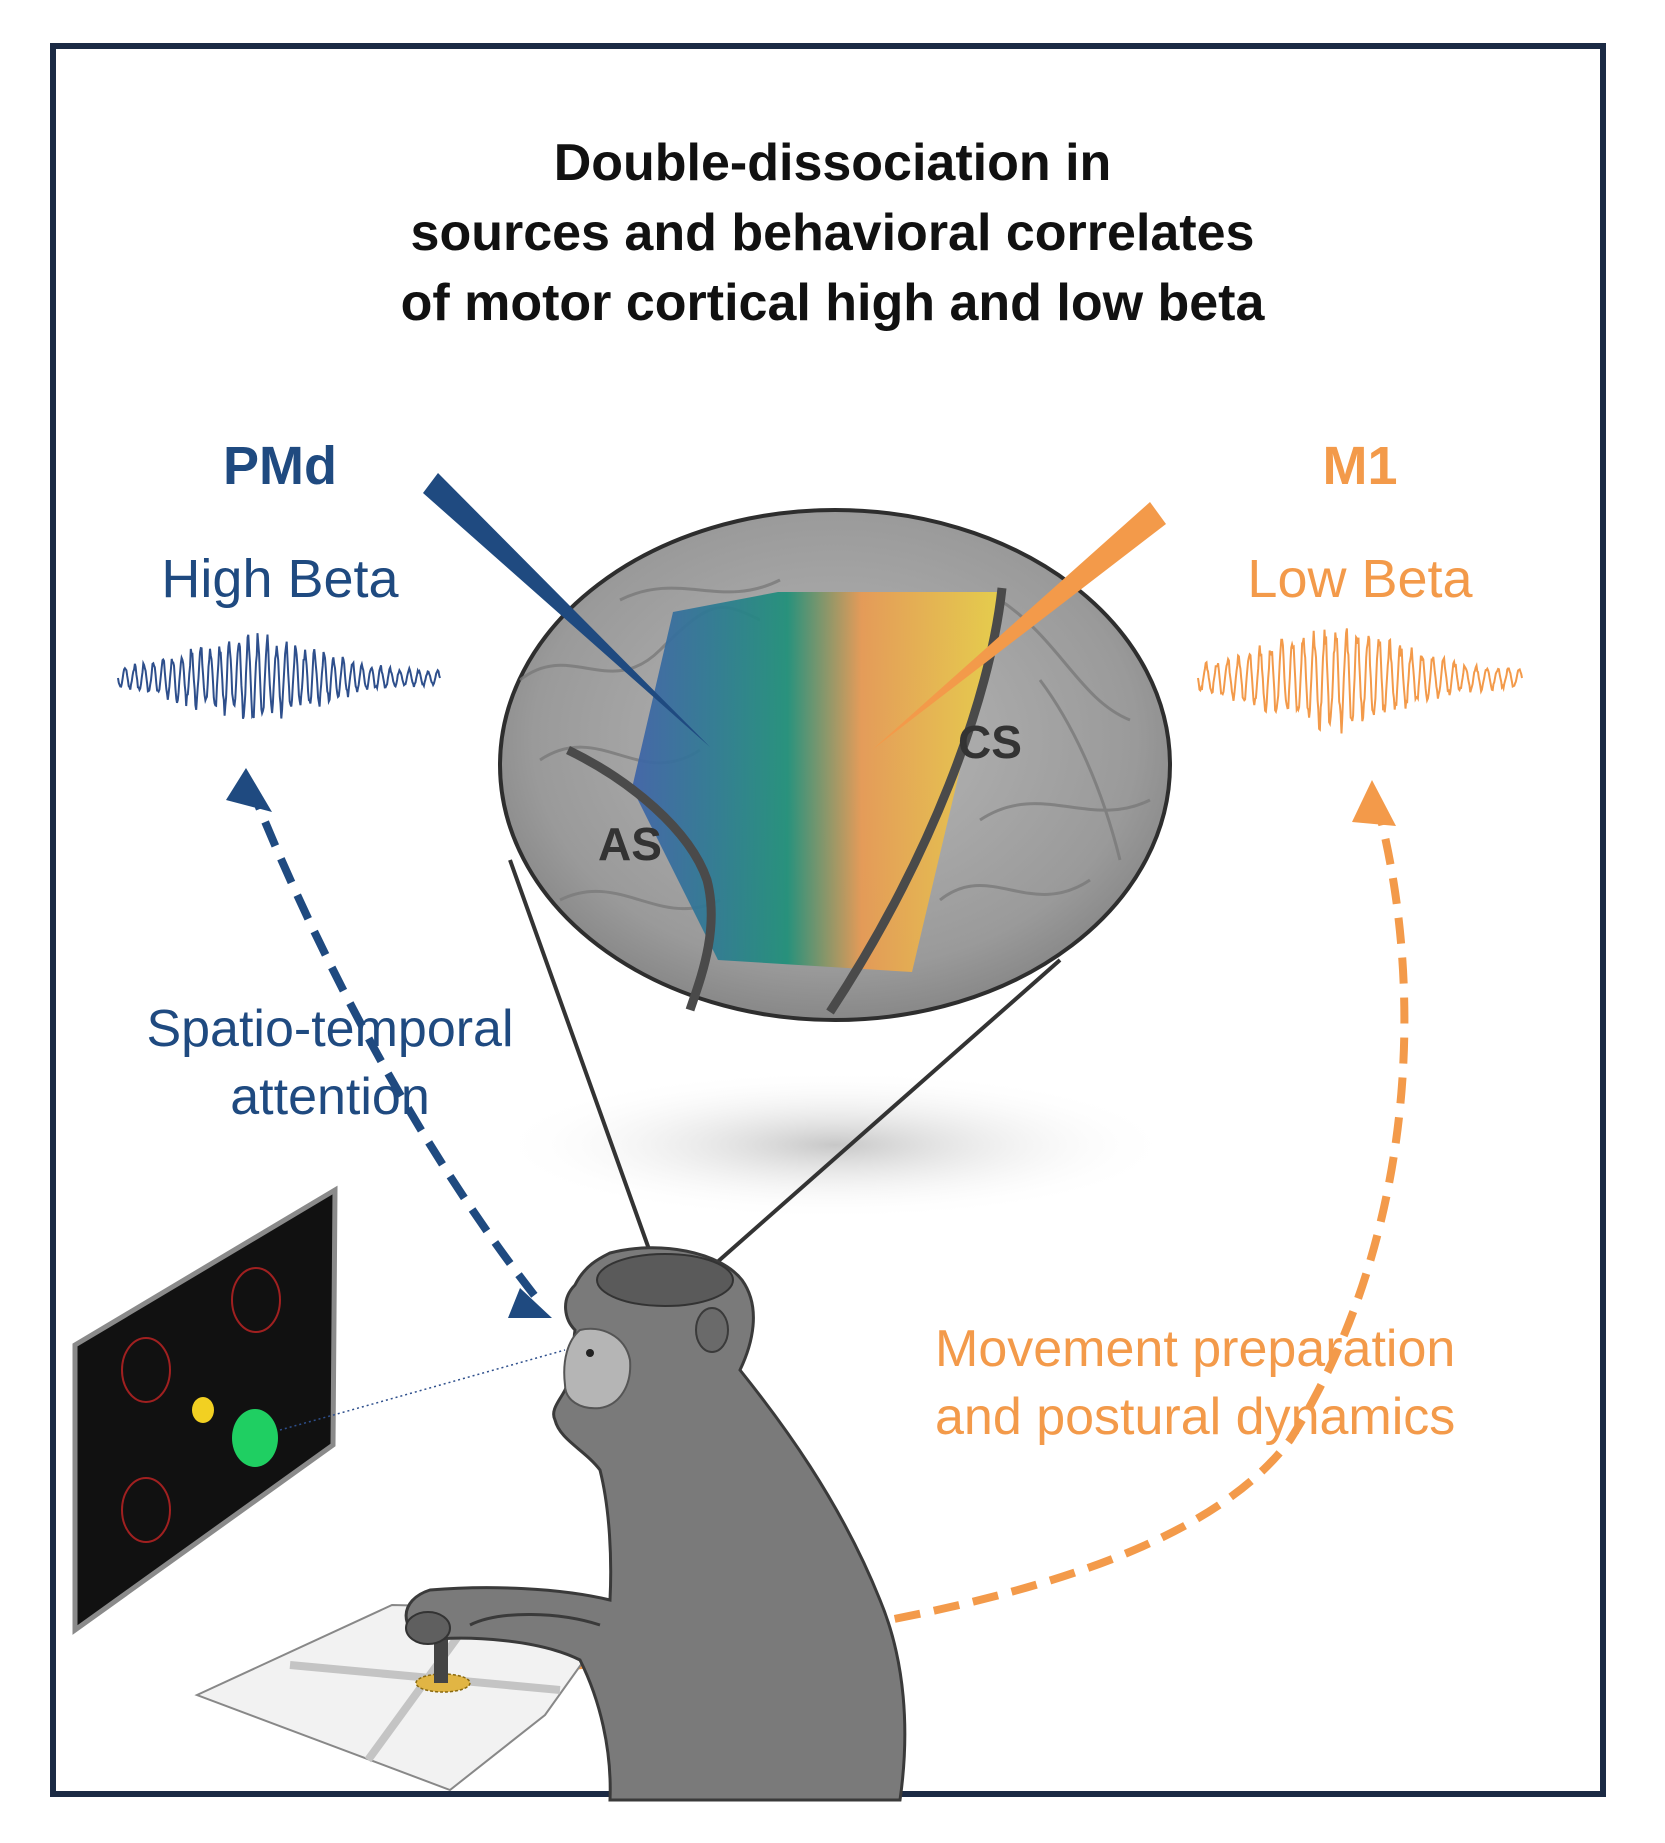 This screenshot has height=1843, width=1665. I want to click on cue-dot, so click(203, 1410).